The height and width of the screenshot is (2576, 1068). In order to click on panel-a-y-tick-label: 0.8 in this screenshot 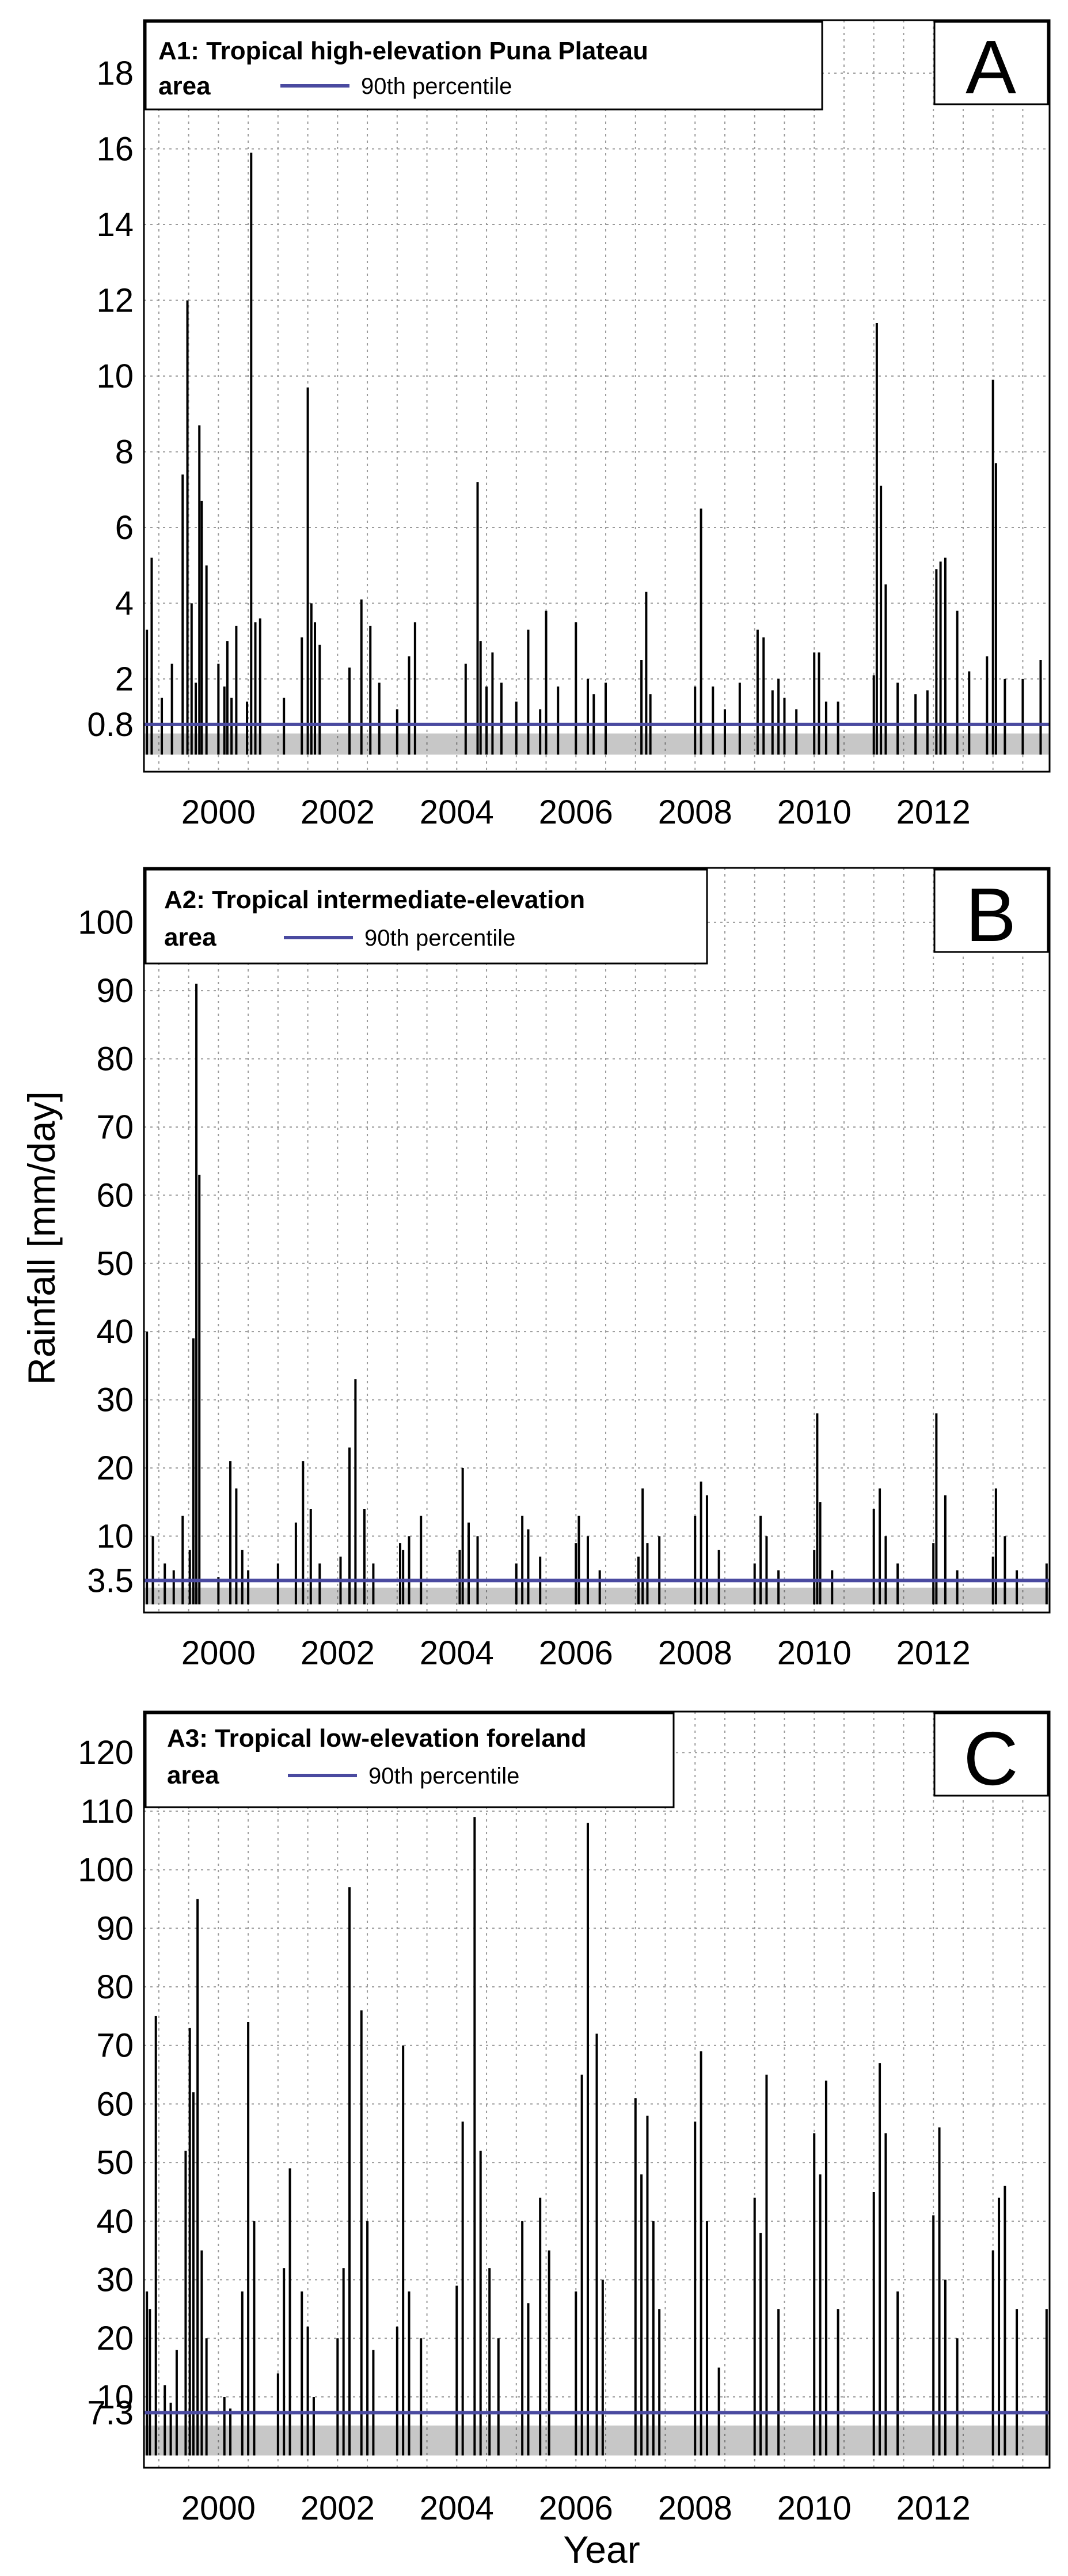, I will do `click(110, 724)`.